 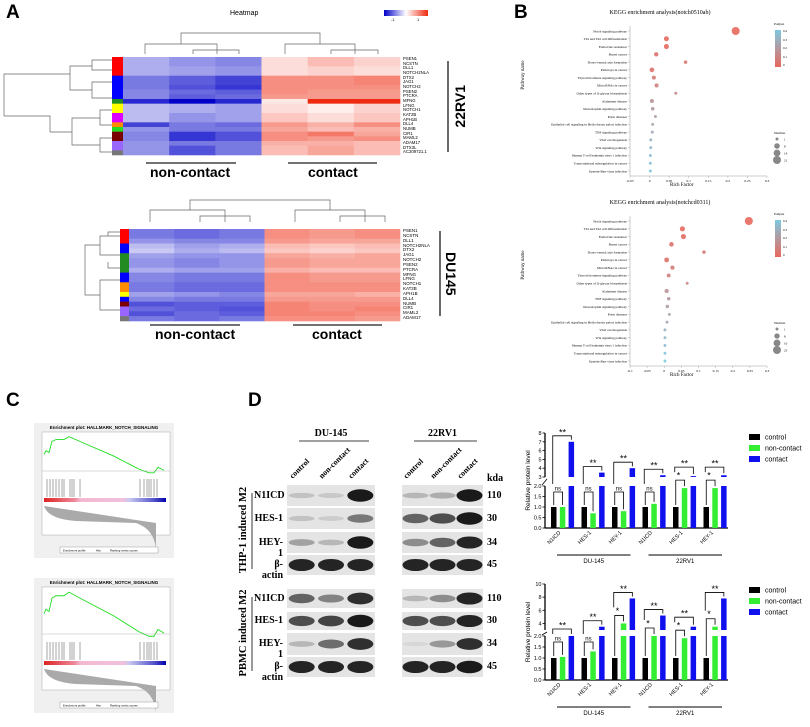 What do you see at coordinates (612, 86) in the screenshot?
I see `pathway-label: MicroRNAs in cancer` at bounding box center [612, 86].